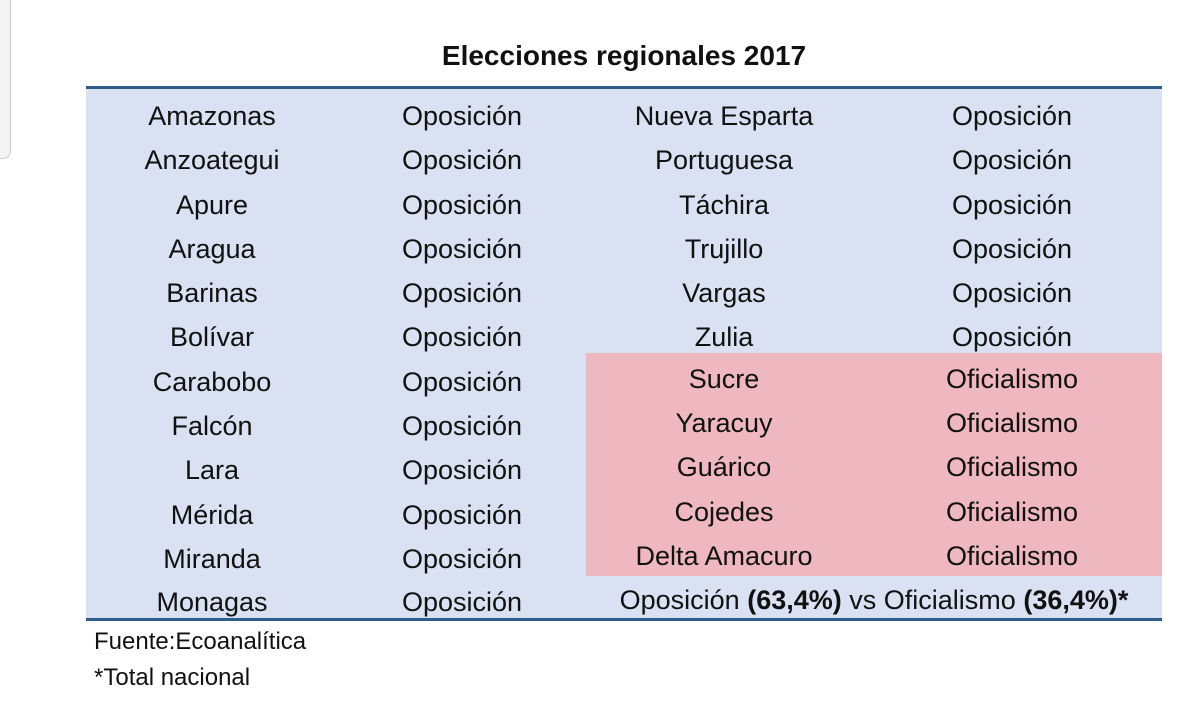 This screenshot has width=1200, height=716. Describe the element at coordinates (212, 293) in the screenshot. I see `left-state-cell: Barinas` at that location.